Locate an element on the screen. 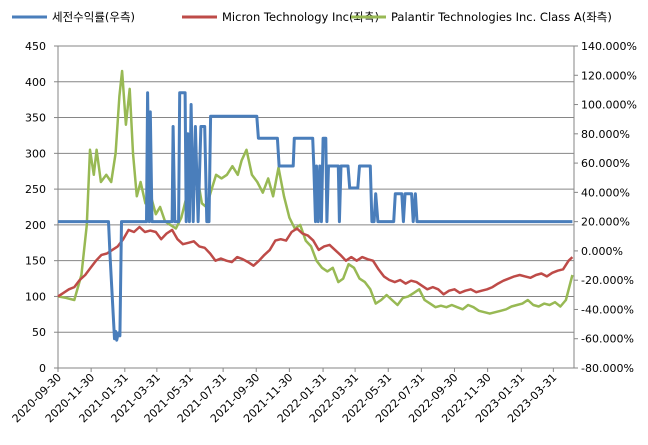  y-right-tick-label: 100.000% is located at coordinates (609, 105).